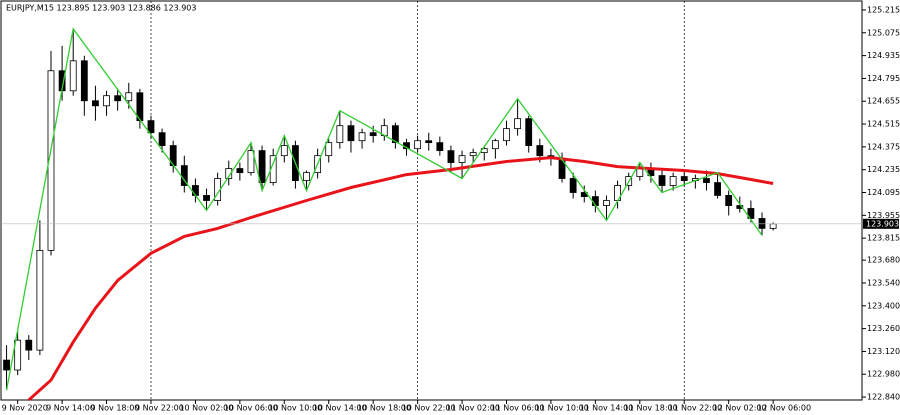 This screenshot has height=415, width=900. What do you see at coordinates (384, 408) in the screenshot?
I see `x-tick-label: 10 Nov 18:00` at bounding box center [384, 408].